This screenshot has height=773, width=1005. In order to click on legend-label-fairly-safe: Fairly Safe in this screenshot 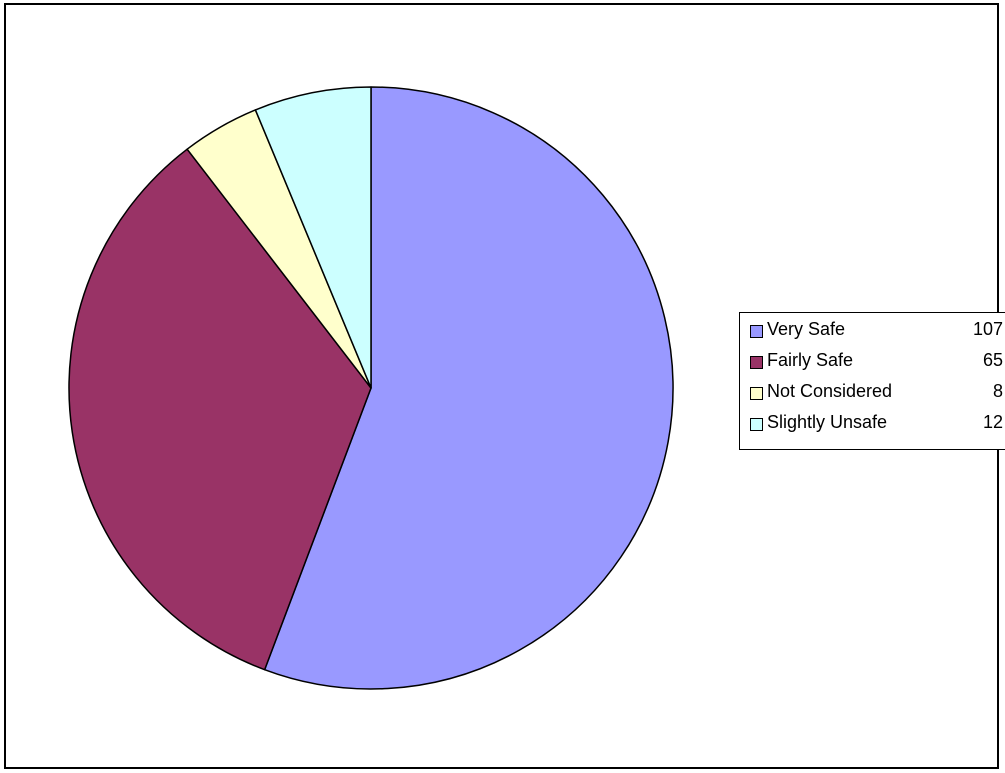, I will do `click(810, 360)`.